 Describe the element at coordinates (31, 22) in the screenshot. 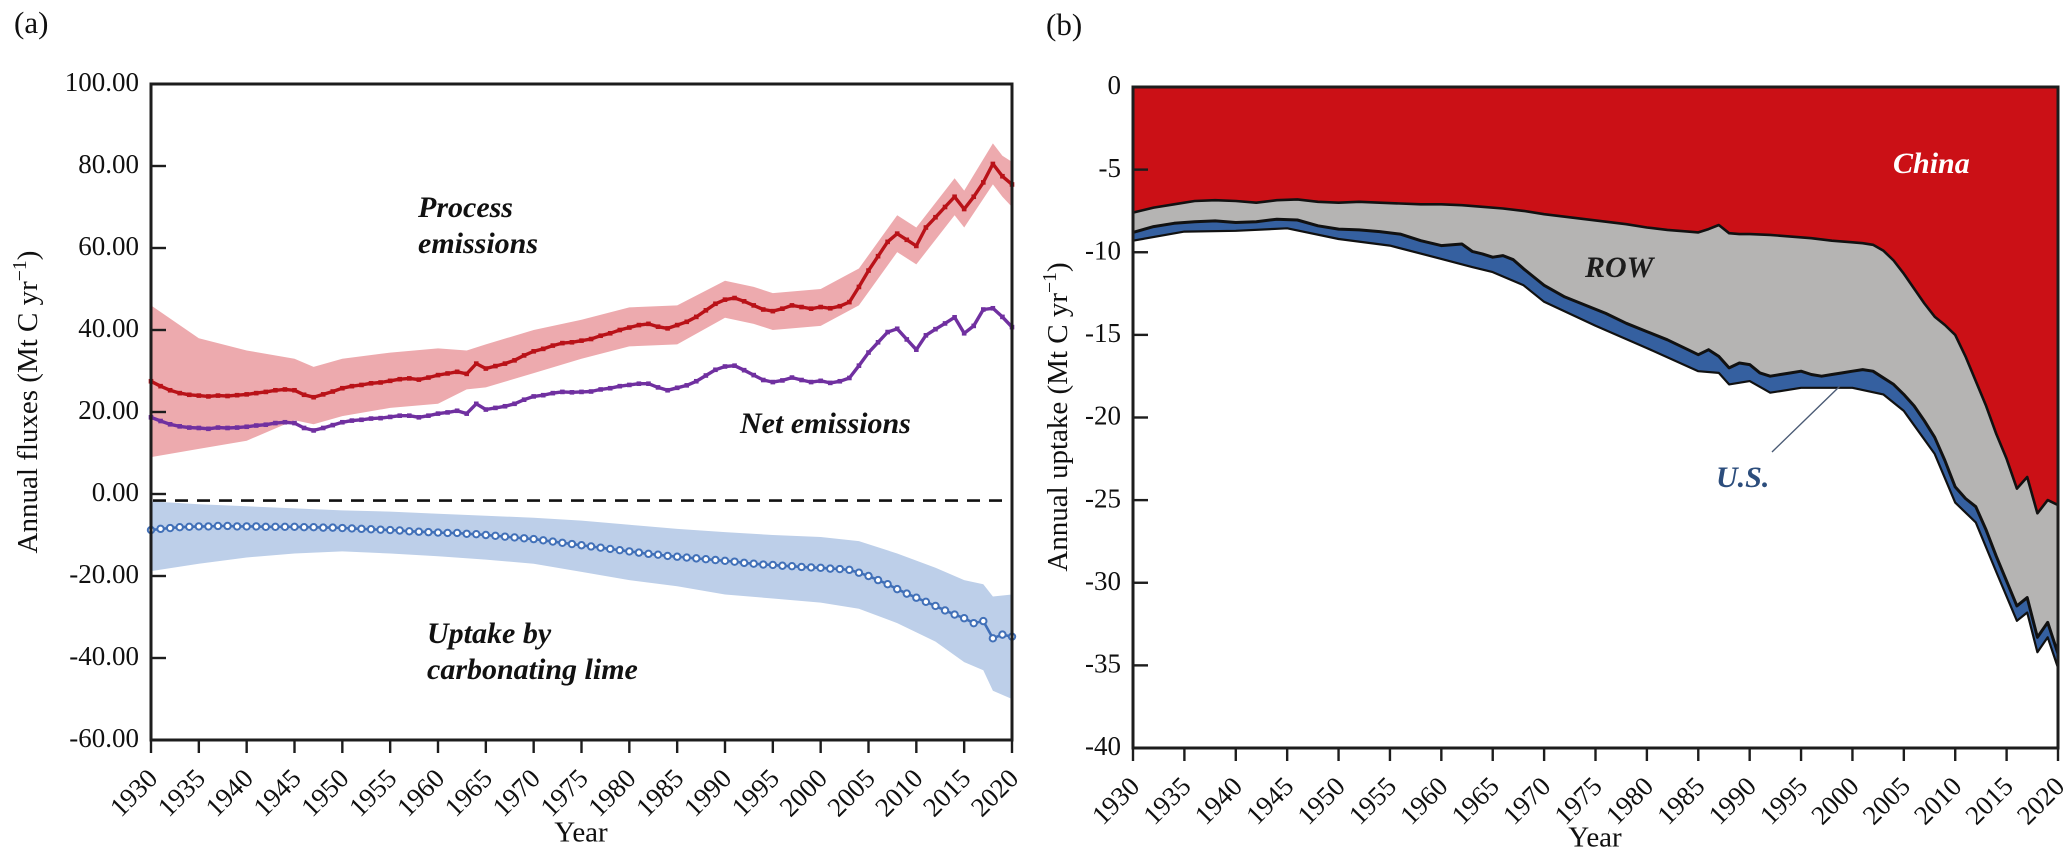

I see `panel-a-tag: (a)` at that location.